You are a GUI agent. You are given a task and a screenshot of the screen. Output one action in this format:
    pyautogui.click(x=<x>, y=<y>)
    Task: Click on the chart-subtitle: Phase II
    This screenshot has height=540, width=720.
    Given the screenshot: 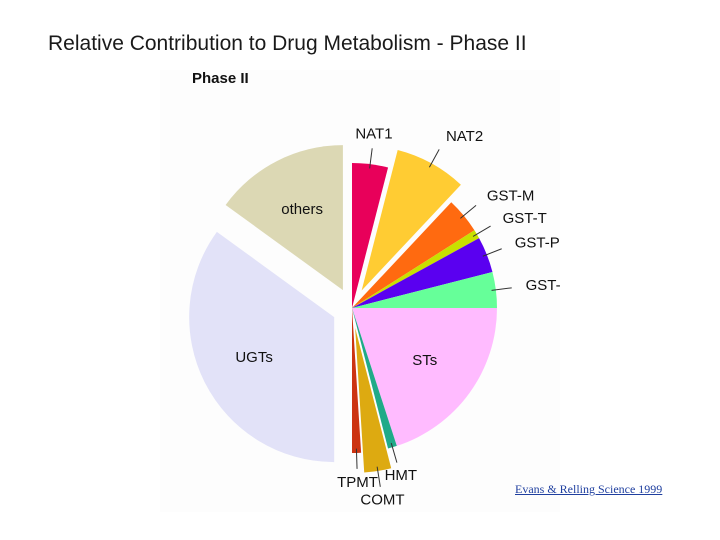 What is the action you would take?
    pyautogui.click(x=220, y=78)
    